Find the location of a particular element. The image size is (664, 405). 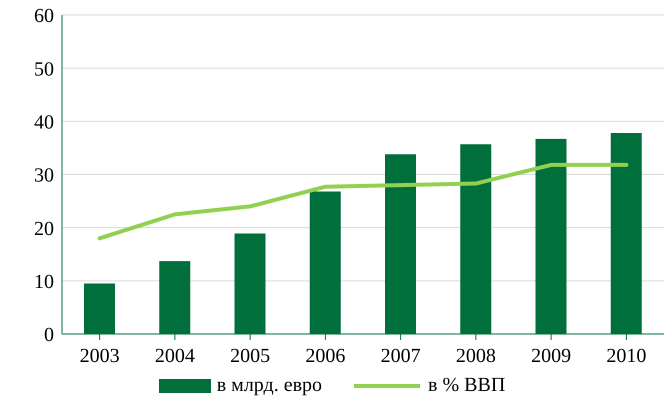

x-tick-label: 2009 is located at coordinates (551, 356).